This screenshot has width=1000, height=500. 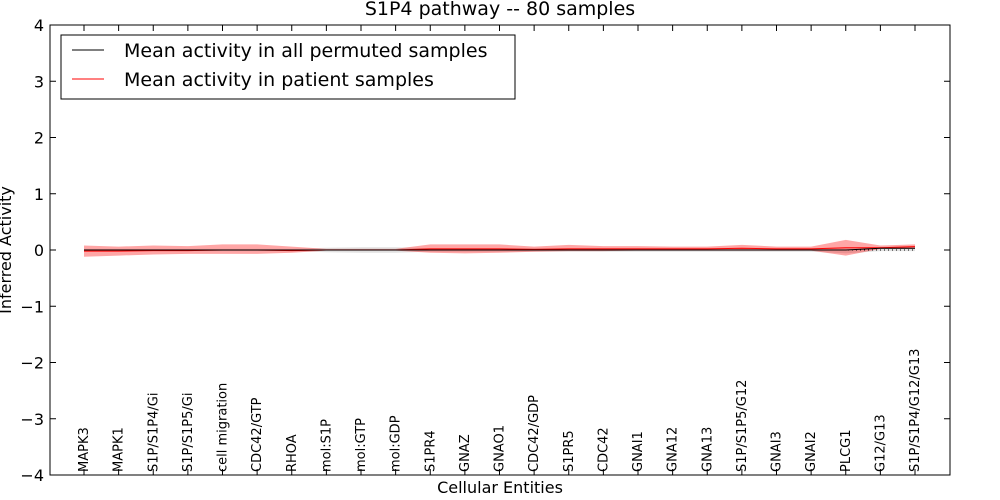 I want to click on category-label: mol:GDP, so click(x=396, y=443).